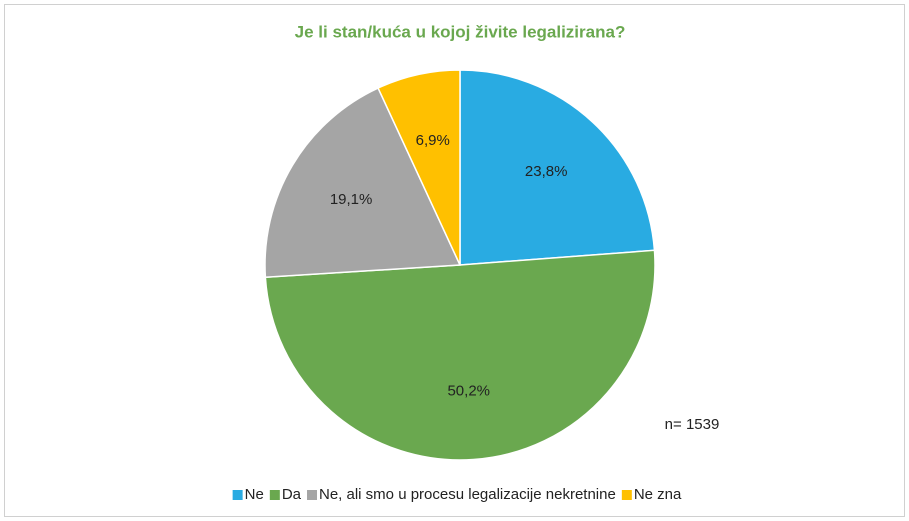 The height and width of the screenshot is (521, 909). I want to click on legend-label: Ne zna, so click(658, 494).